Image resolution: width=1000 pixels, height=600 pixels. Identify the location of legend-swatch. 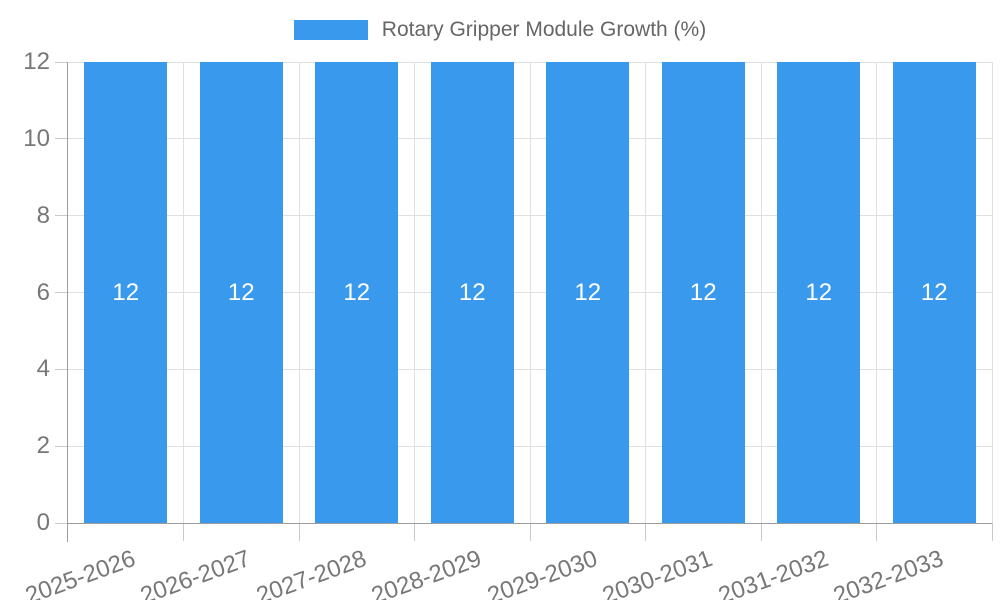
(330, 30).